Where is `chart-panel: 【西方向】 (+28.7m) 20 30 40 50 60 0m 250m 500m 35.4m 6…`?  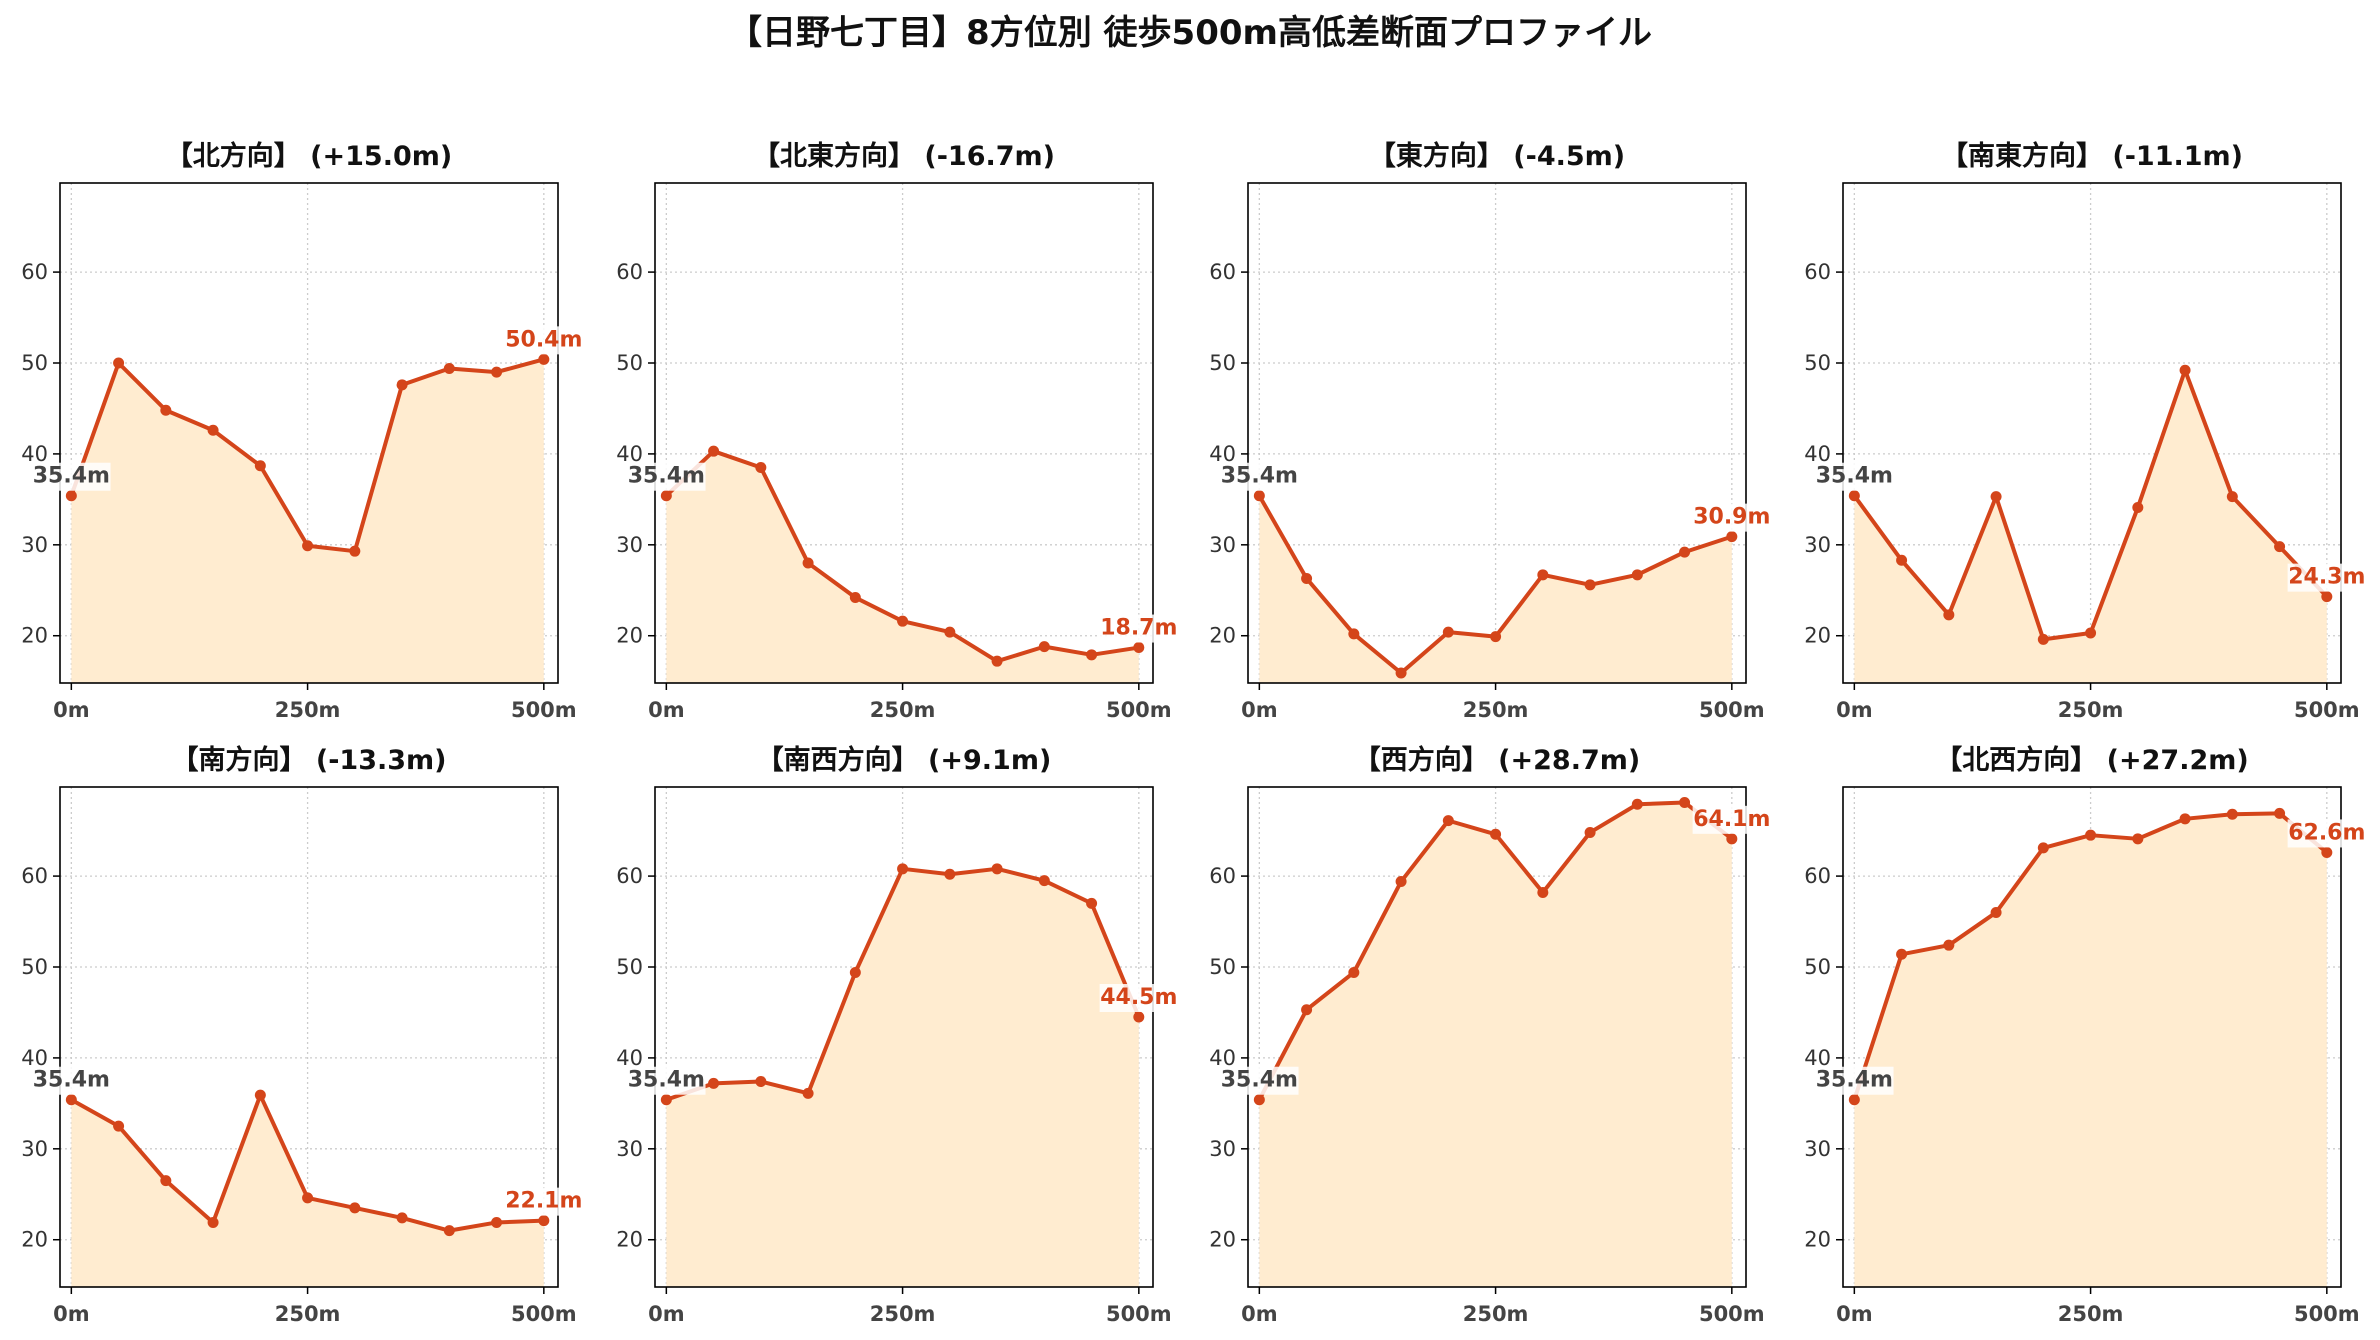 chart-panel: 【西方向】 (+28.7m) 20 30 40 50 60 0m 250m 500m 35.4m 6… is located at coordinates (1490, 1035).